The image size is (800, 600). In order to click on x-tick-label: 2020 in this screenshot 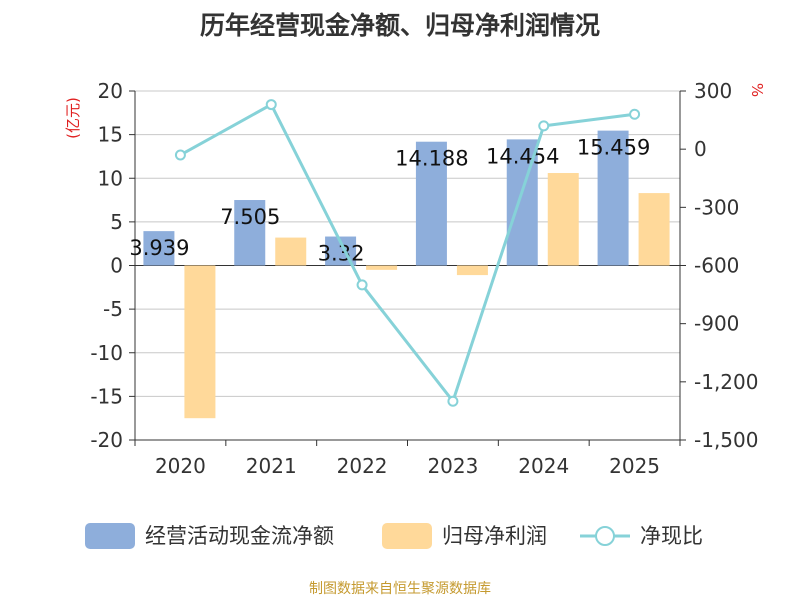, I will do `click(180, 466)`.